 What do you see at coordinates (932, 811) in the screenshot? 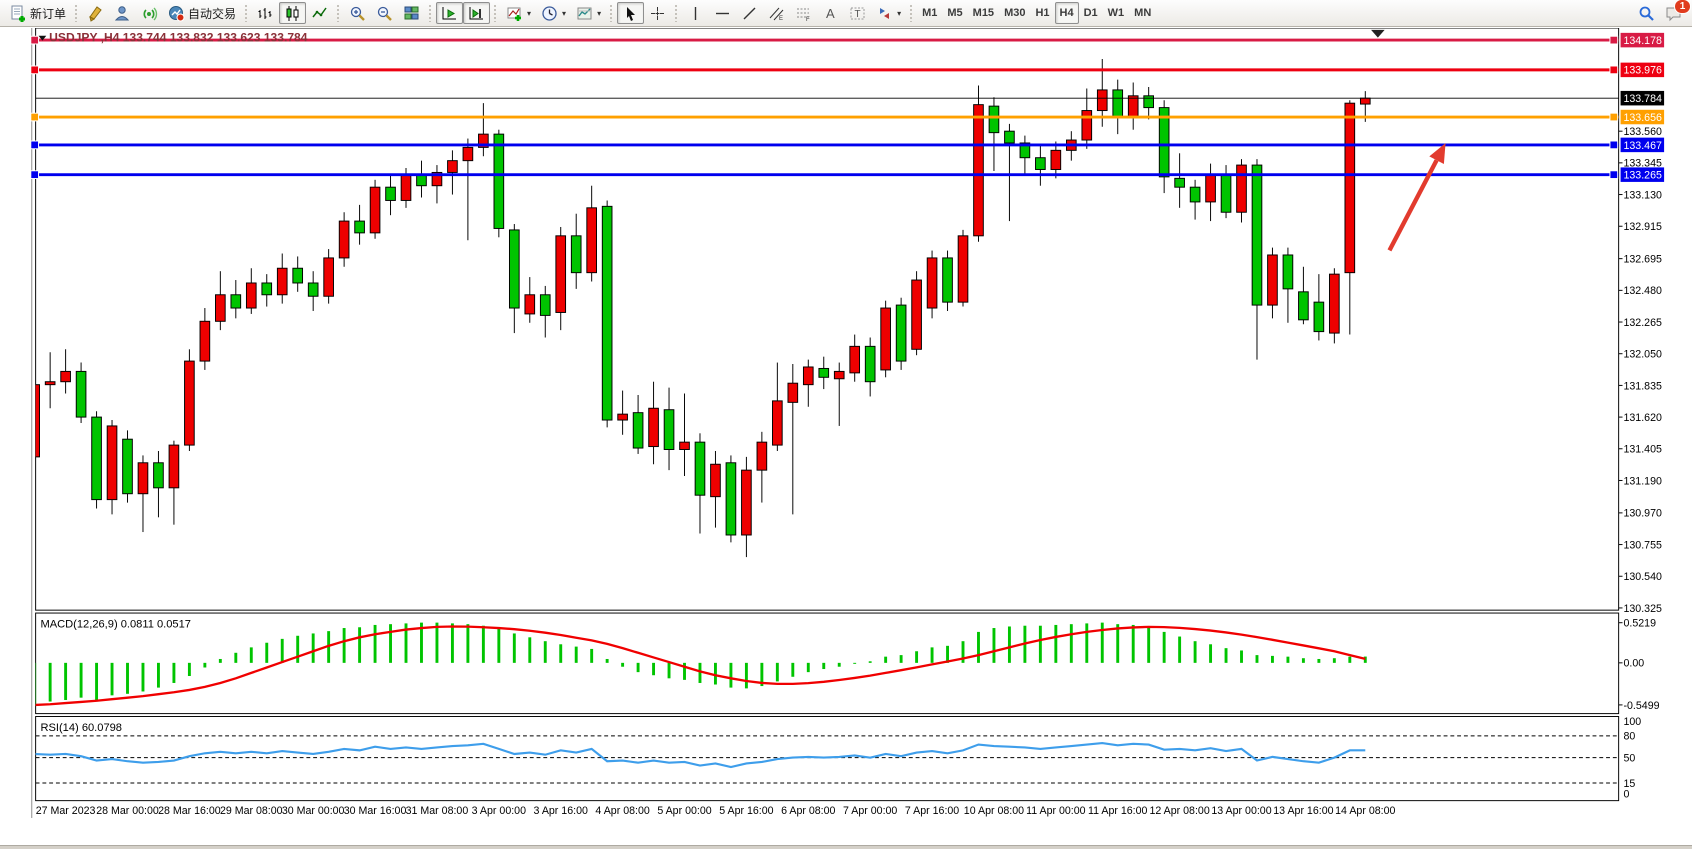
I see `time-axis-label: 7 Apr 16:00` at bounding box center [932, 811].